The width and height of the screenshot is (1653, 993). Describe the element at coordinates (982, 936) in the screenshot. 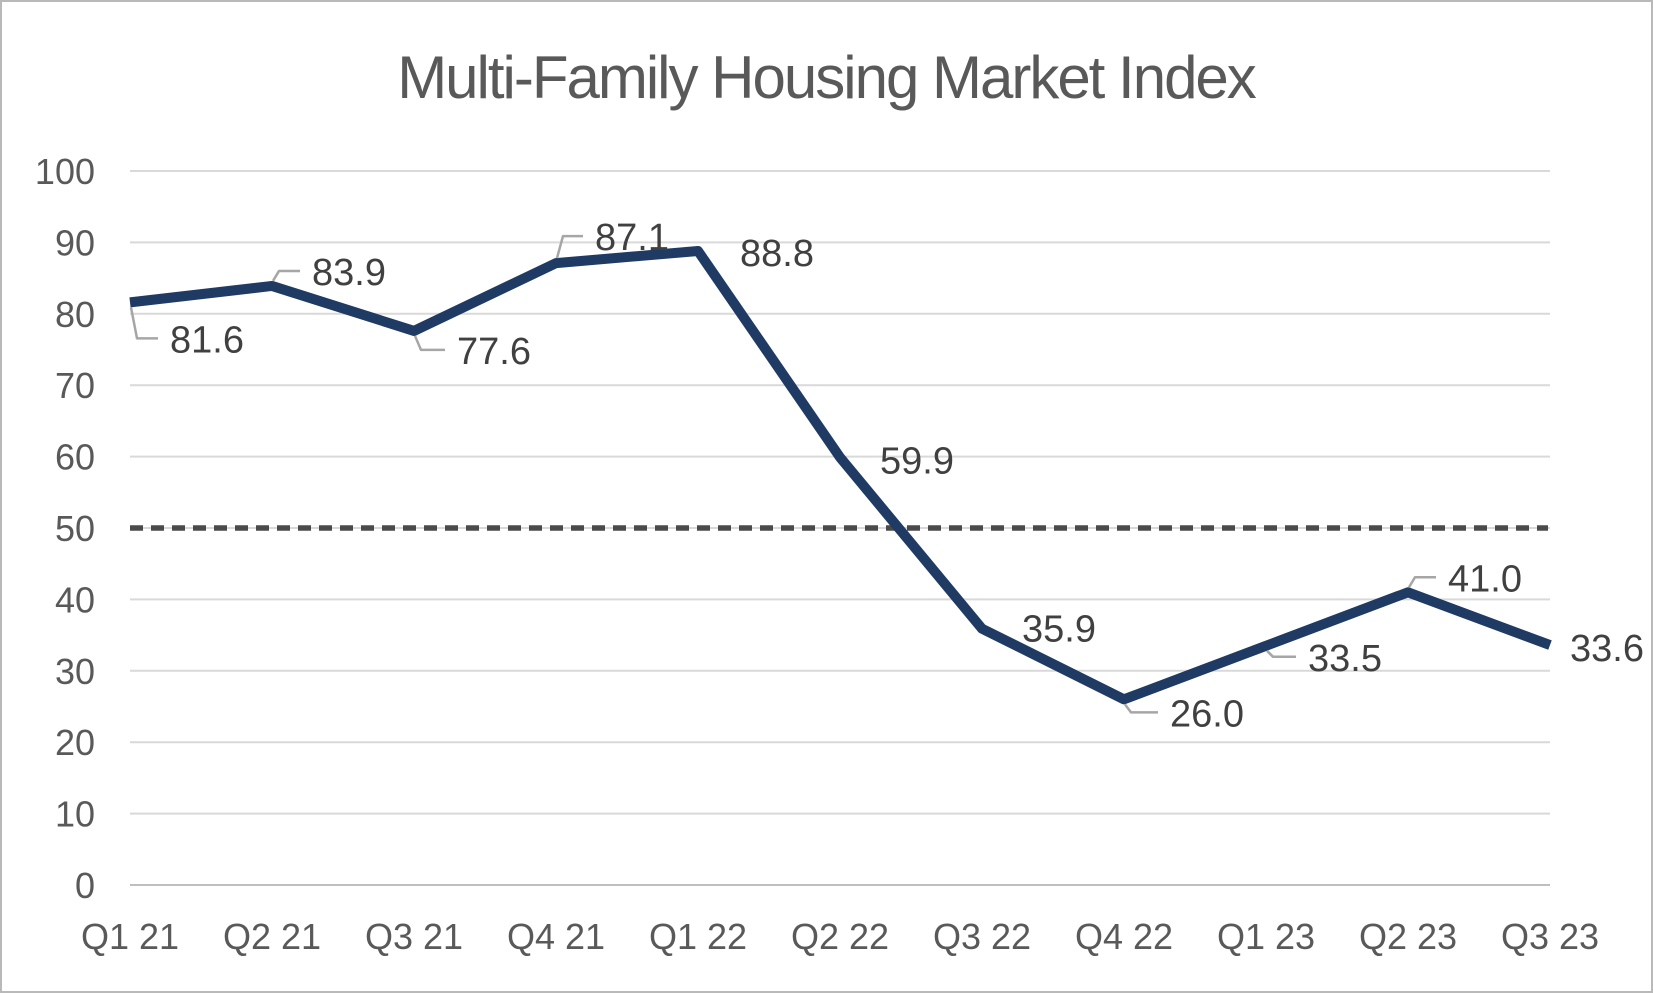

I see `x-axis-label: Q3 22` at that location.